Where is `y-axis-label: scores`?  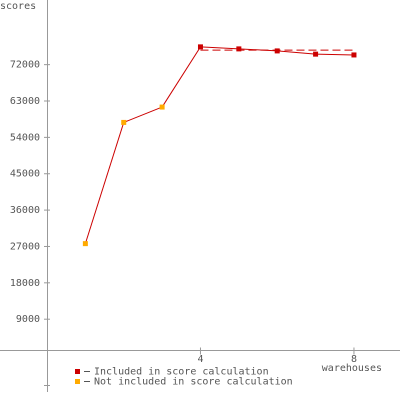
y-axis-label: scores is located at coordinates (18, 6).